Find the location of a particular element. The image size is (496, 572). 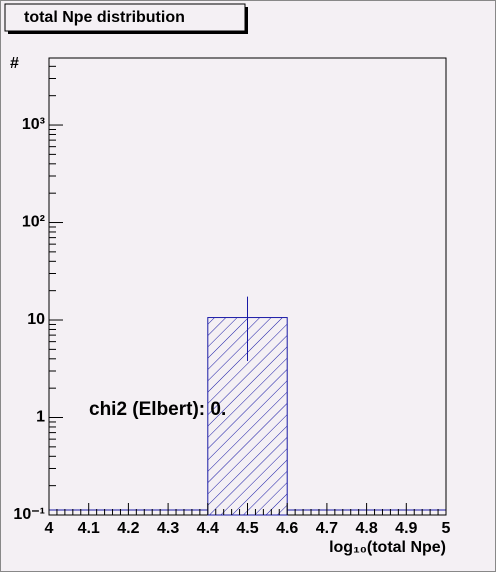

x-tick-label: 4.2 is located at coordinates (128, 528).